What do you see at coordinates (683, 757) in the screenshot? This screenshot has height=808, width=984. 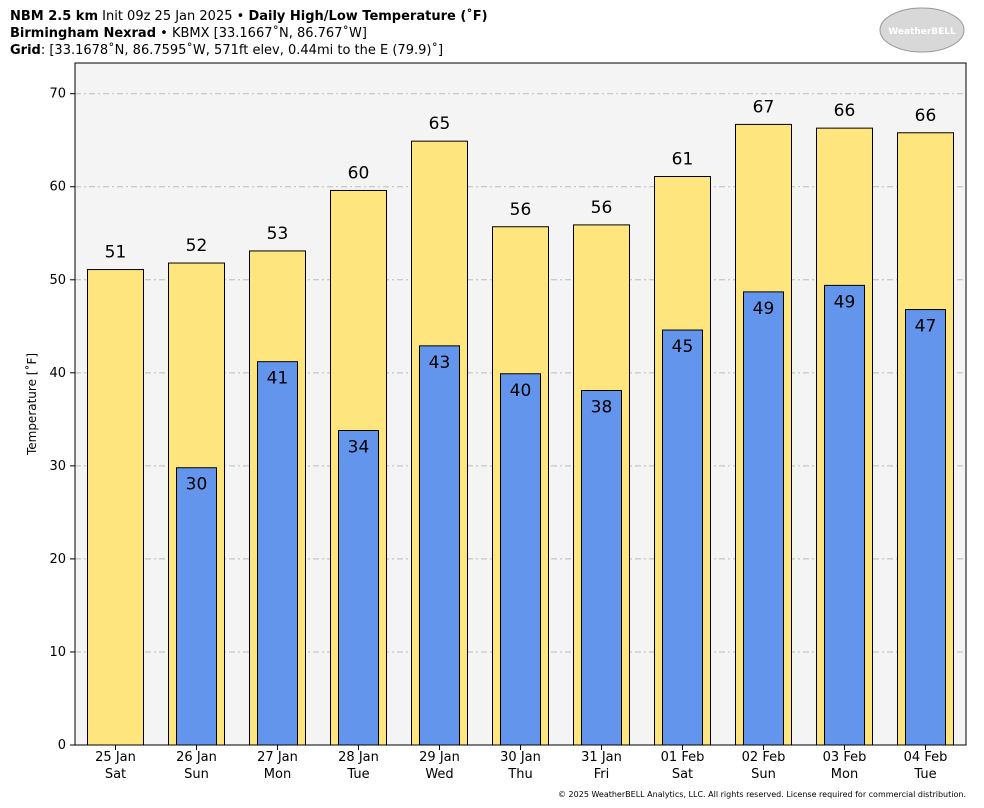 I see `x-tick-label: 01 Feb` at bounding box center [683, 757].